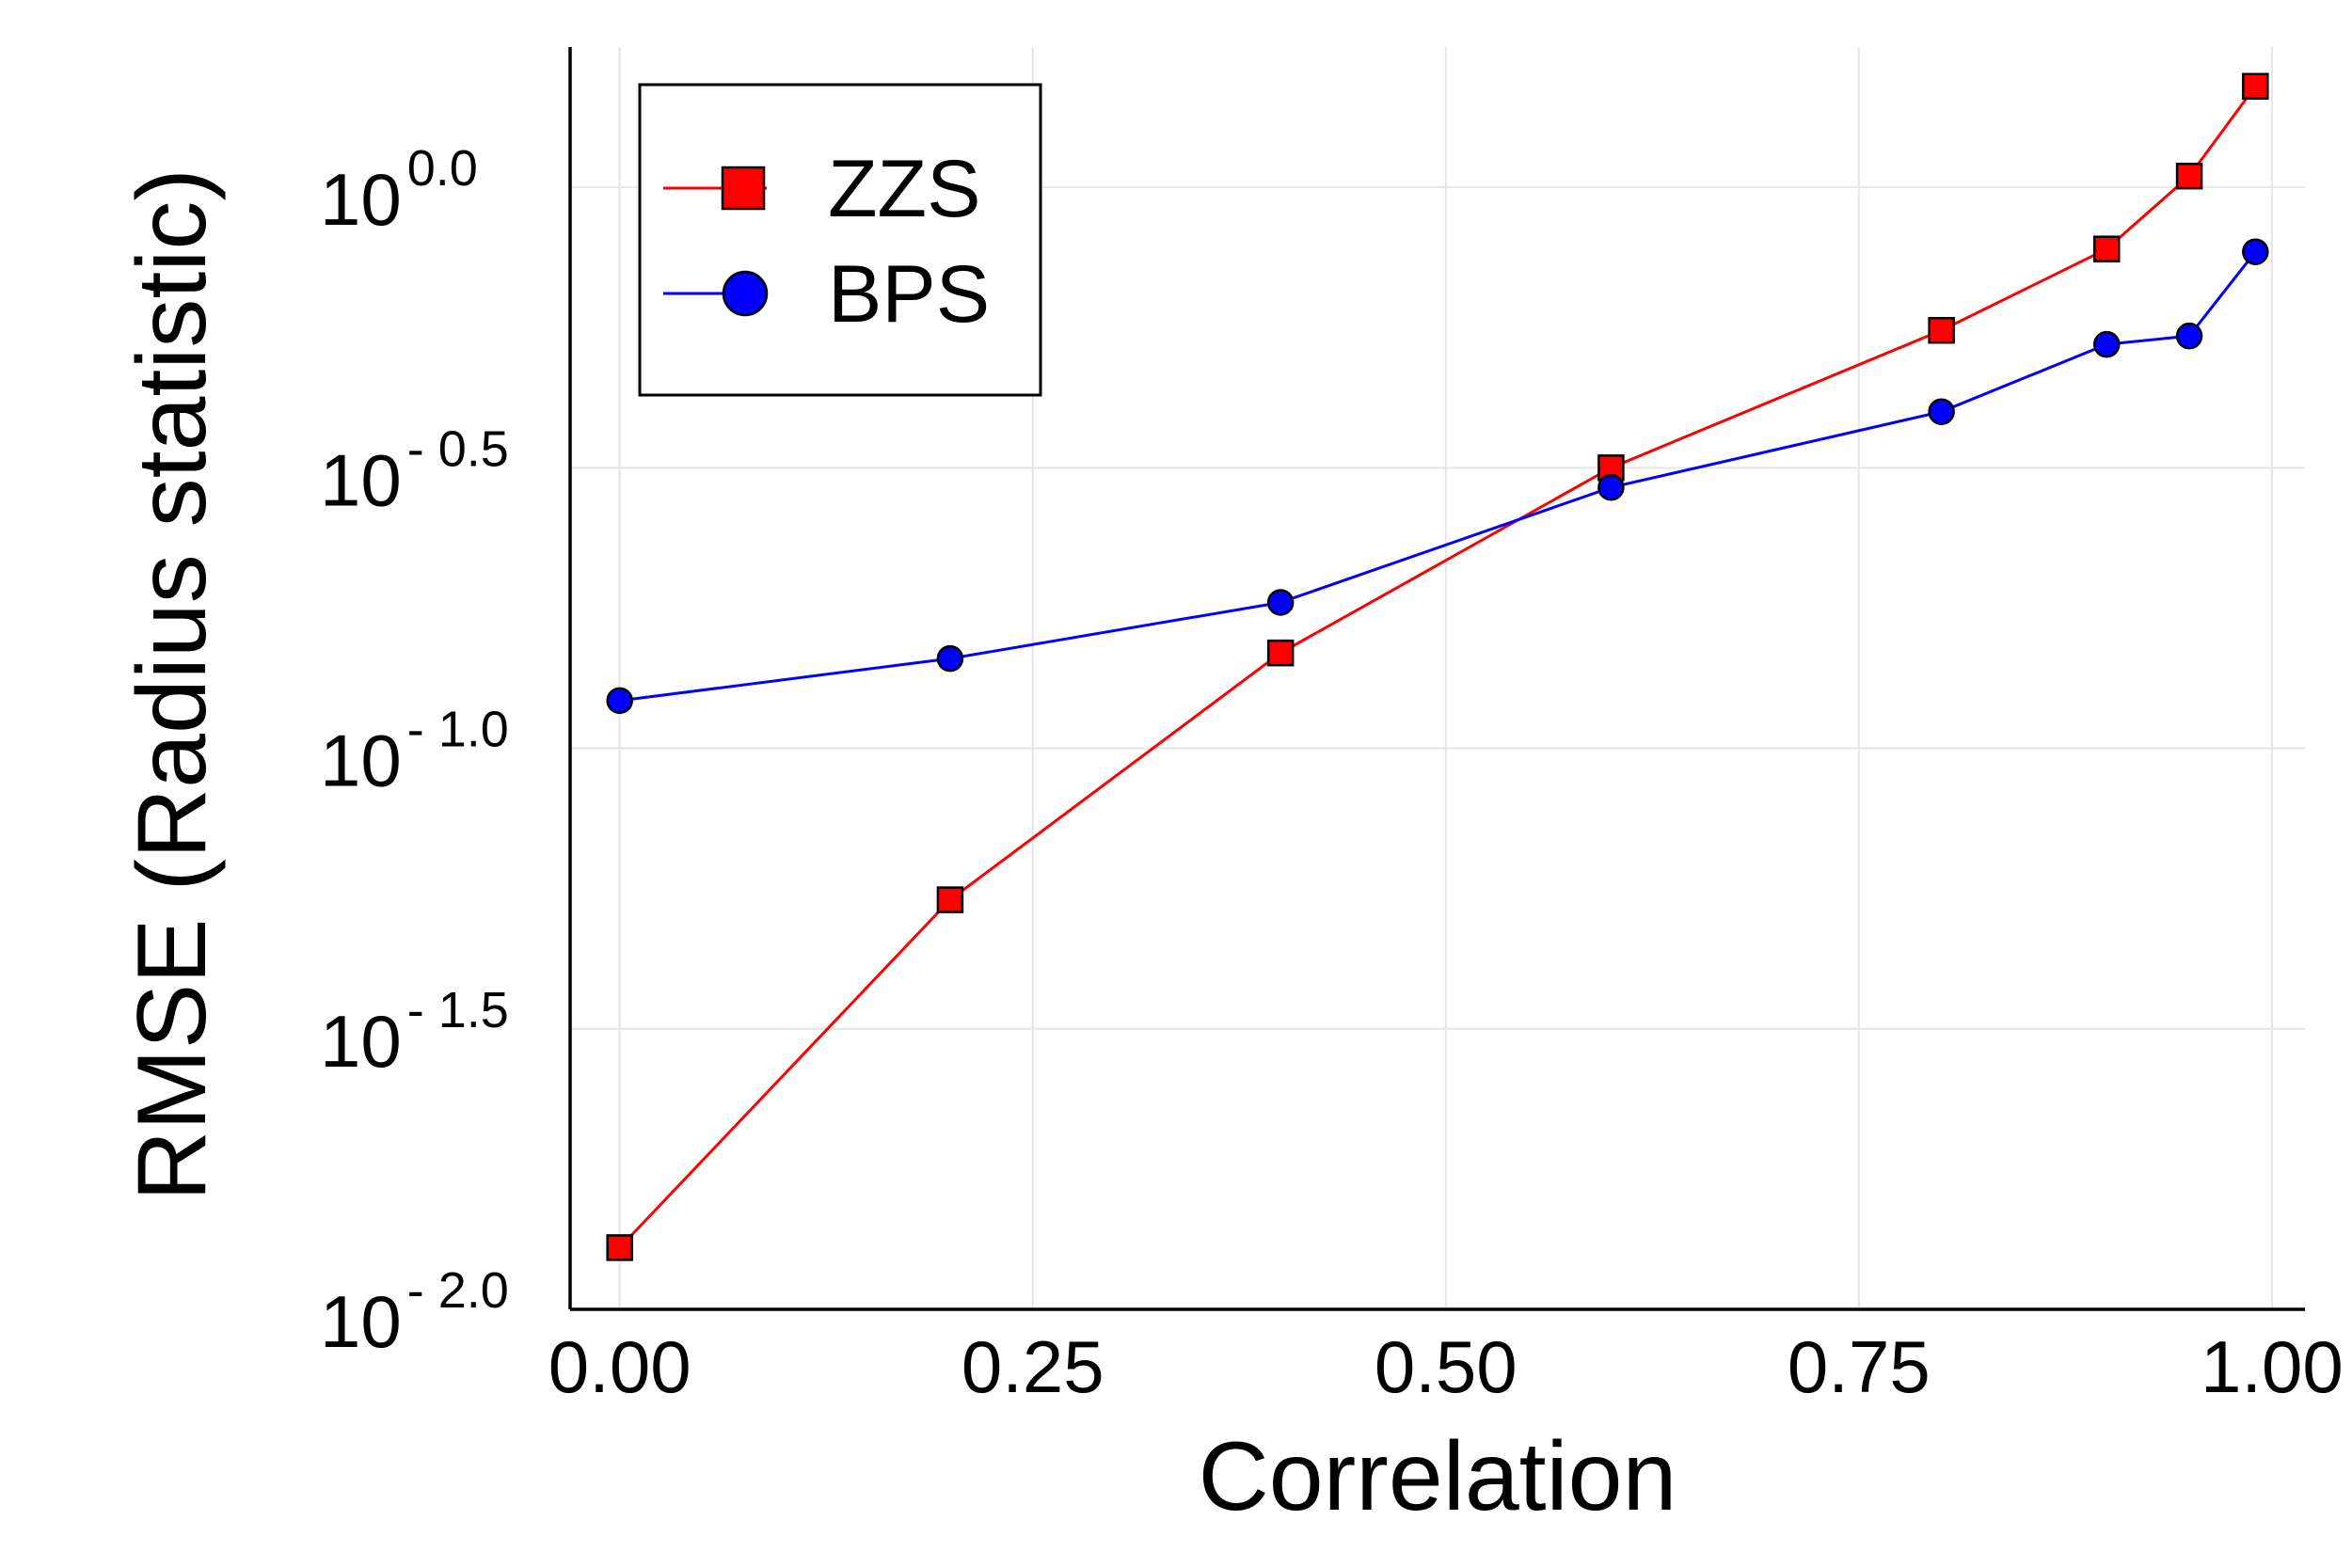  I want to click on y-axis-title: RMSE (Radius statistic), so click(172, 684).